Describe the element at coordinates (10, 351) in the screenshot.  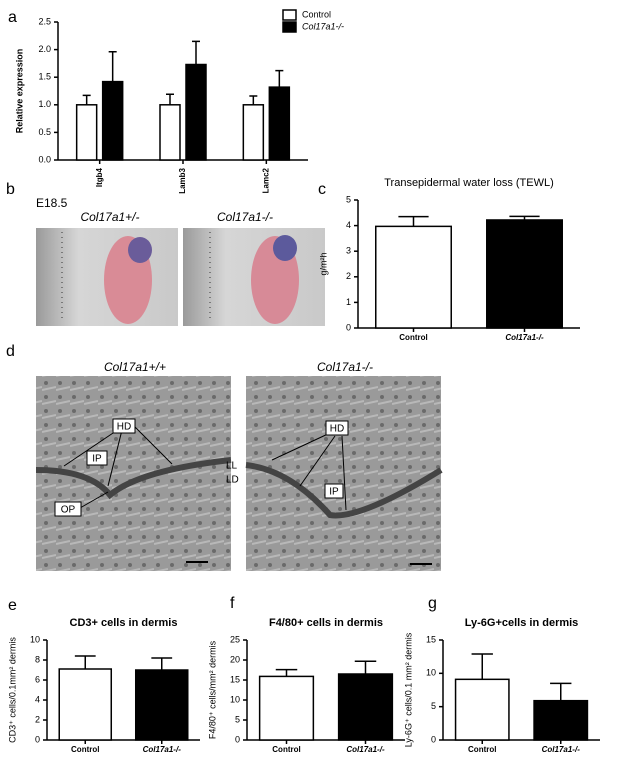
I see `panel-label: d` at that location.